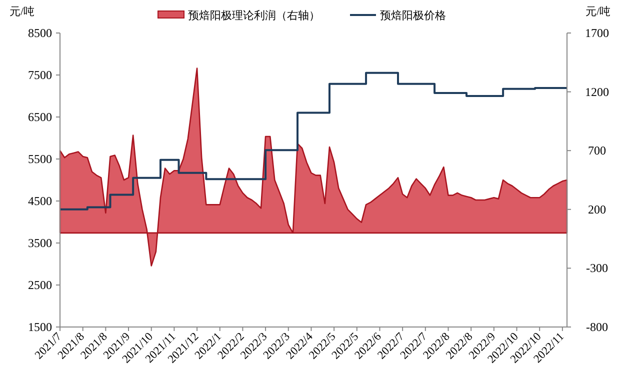 This screenshot has height=391, width=621. What do you see at coordinates (597, 151) in the screenshot?
I see `y2-tick-label: 700` at bounding box center [597, 151].